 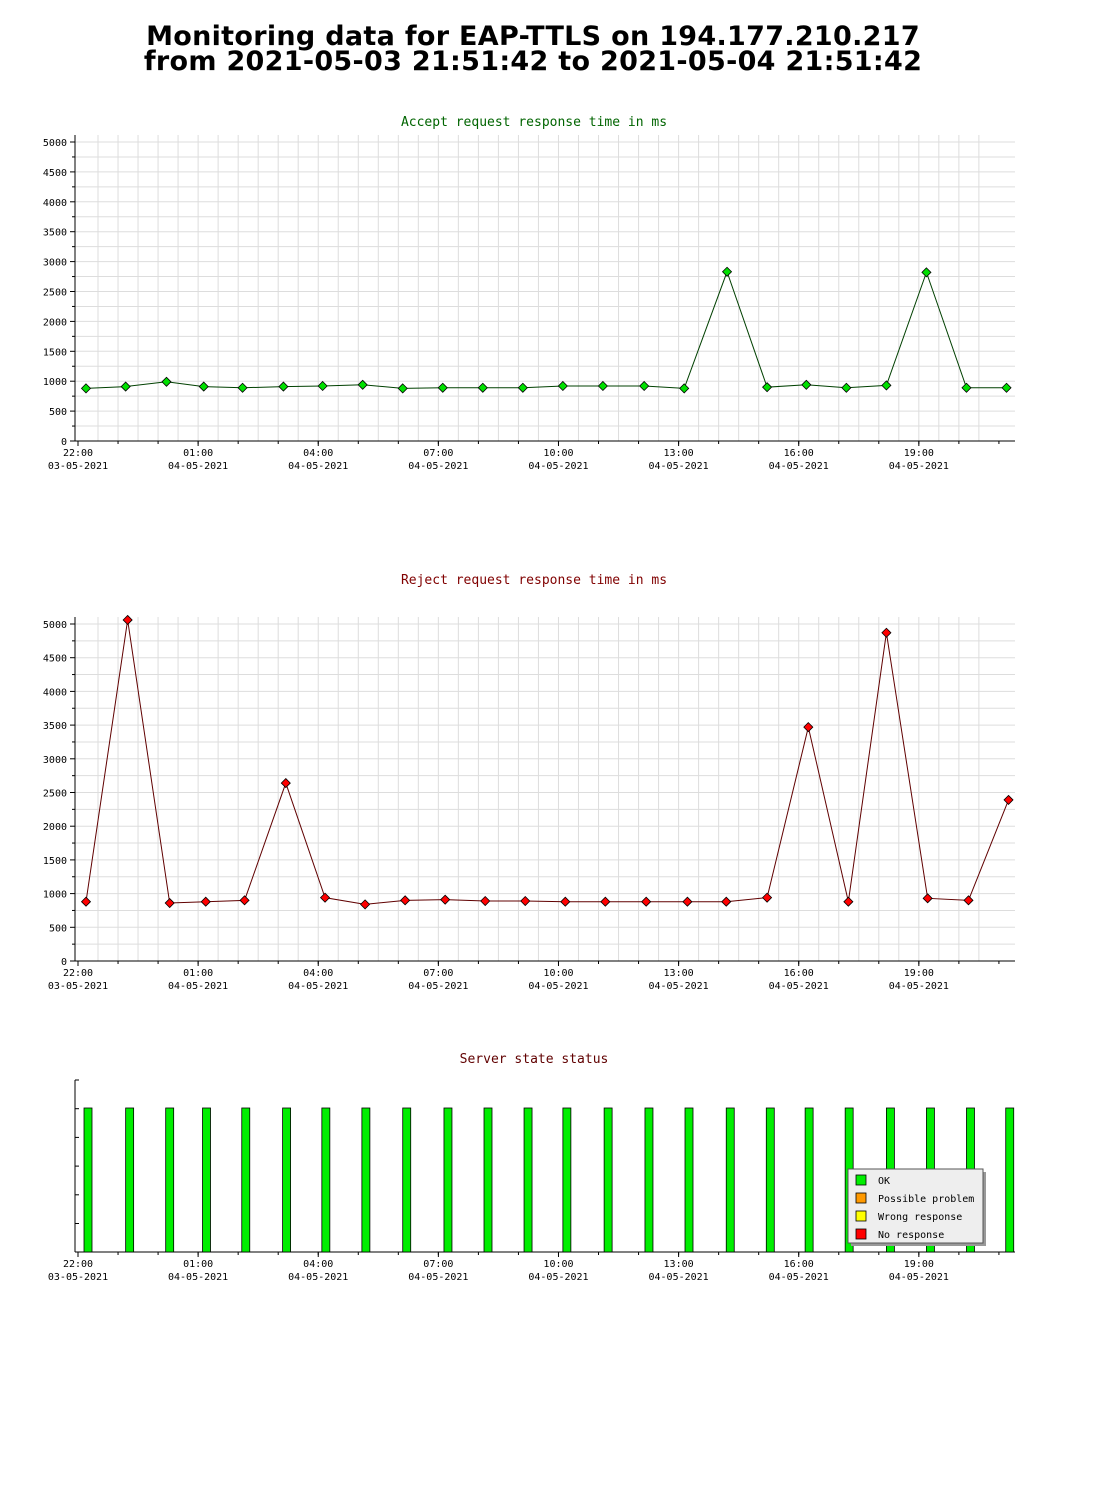 I want to click on accept-chart-title: Accept request response time in ms, so click(x=534, y=122).